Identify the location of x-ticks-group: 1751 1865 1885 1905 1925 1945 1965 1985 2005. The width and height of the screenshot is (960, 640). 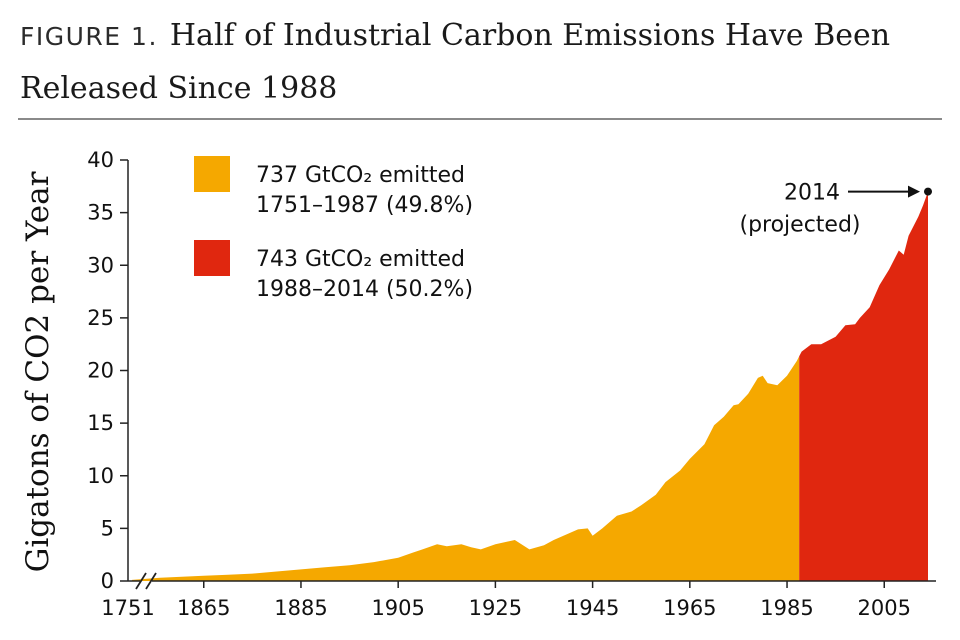
(506, 600).